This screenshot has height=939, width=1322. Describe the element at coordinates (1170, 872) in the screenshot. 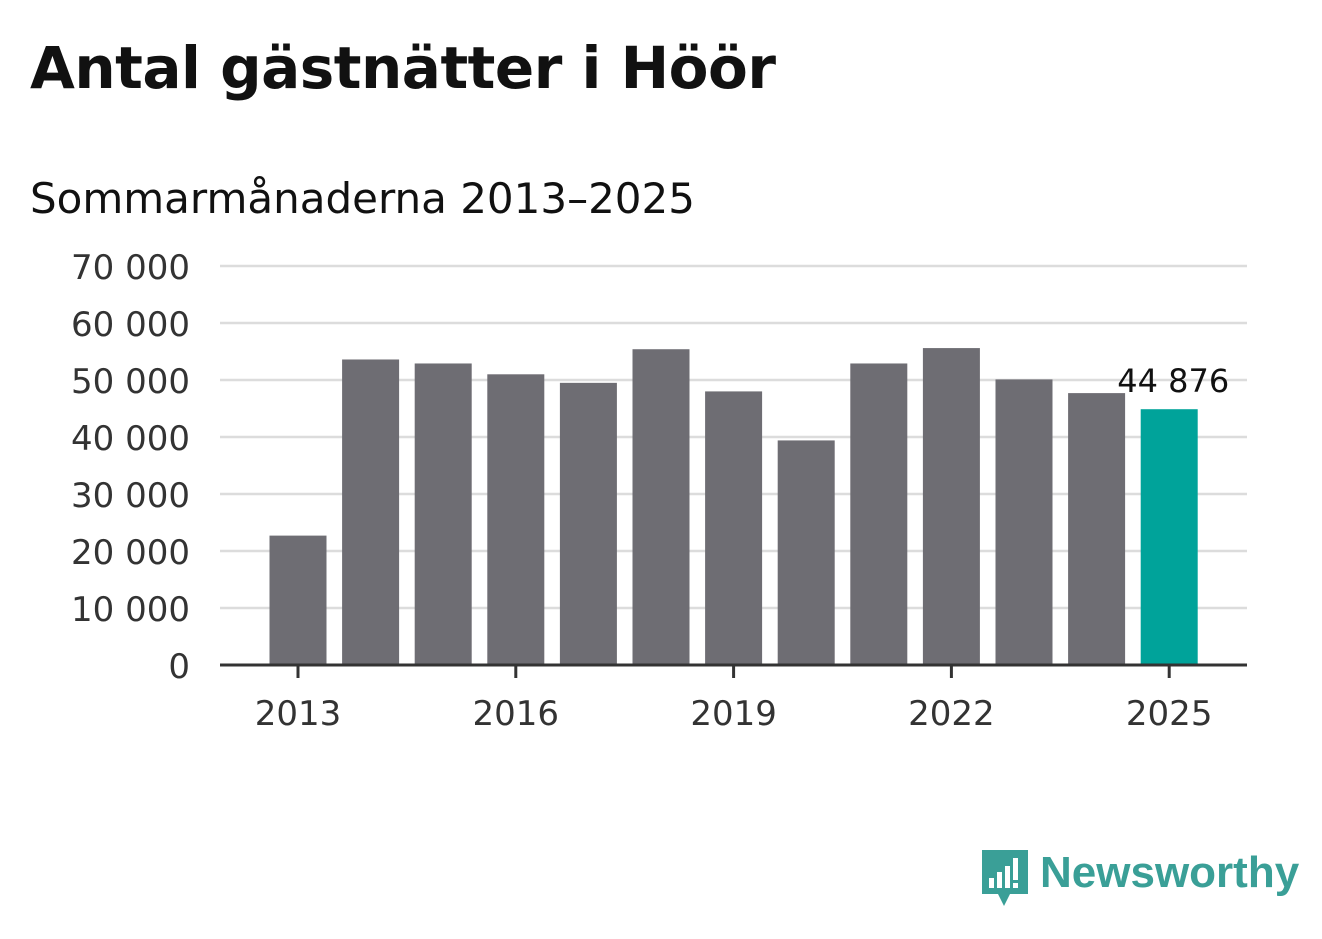

I see `brand-name: Newsworthy` at that location.